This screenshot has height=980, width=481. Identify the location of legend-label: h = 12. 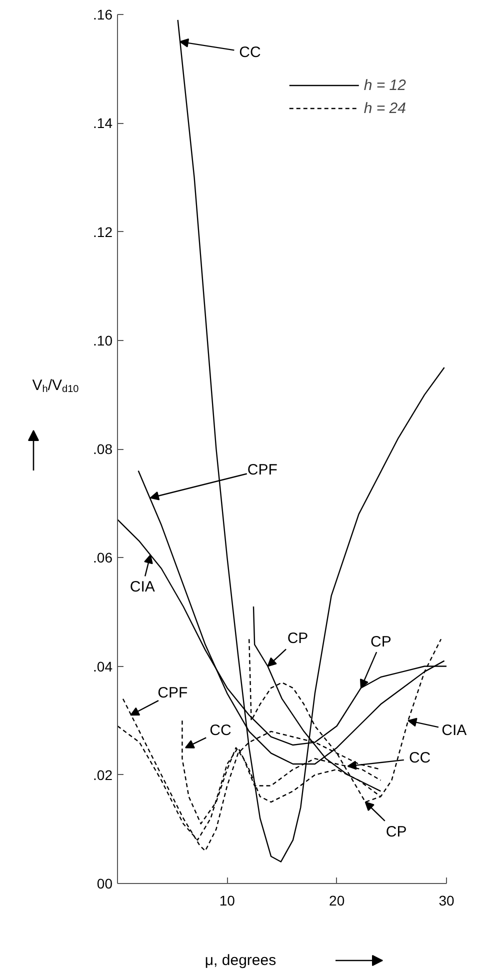
(385, 85).